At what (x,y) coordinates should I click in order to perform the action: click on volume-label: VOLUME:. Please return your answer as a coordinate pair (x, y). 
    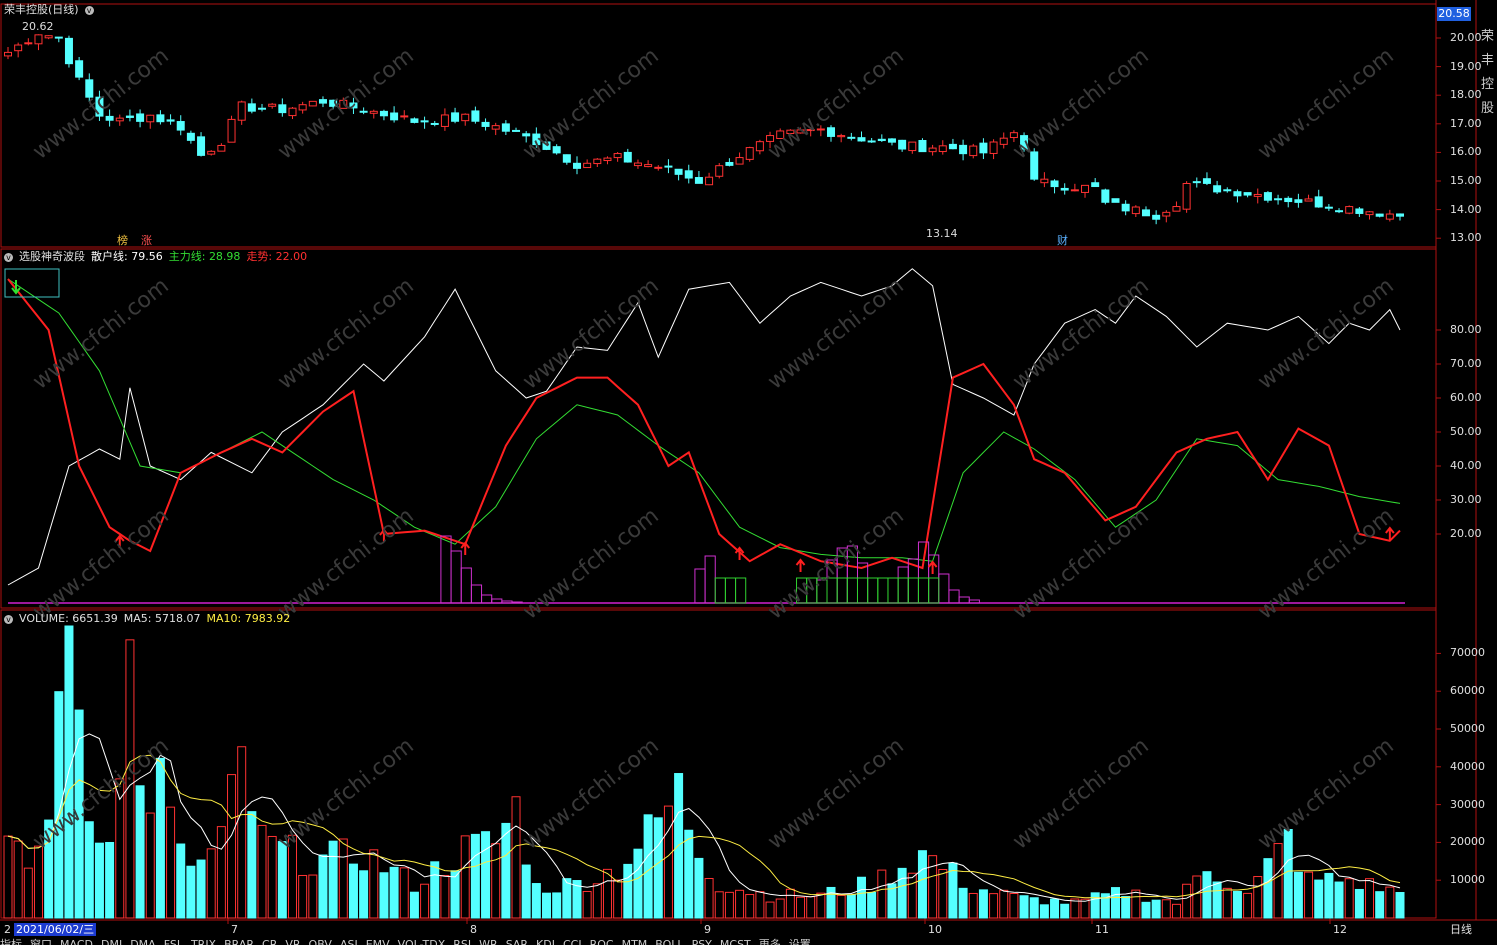
    Looking at the image, I should click on (44, 618).